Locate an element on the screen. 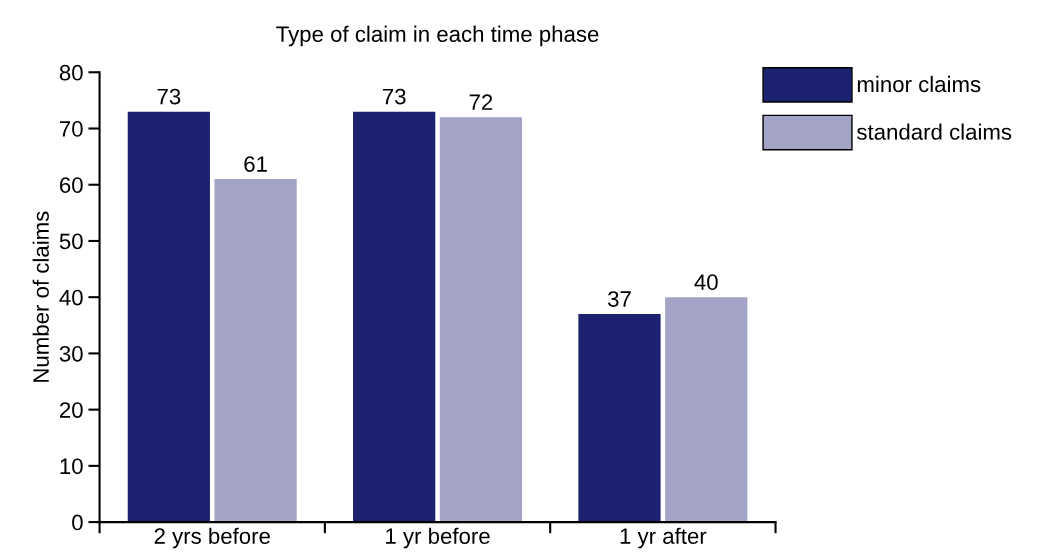 This screenshot has height=556, width=1048. data-label: 37 is located at coordinates (619, 299).